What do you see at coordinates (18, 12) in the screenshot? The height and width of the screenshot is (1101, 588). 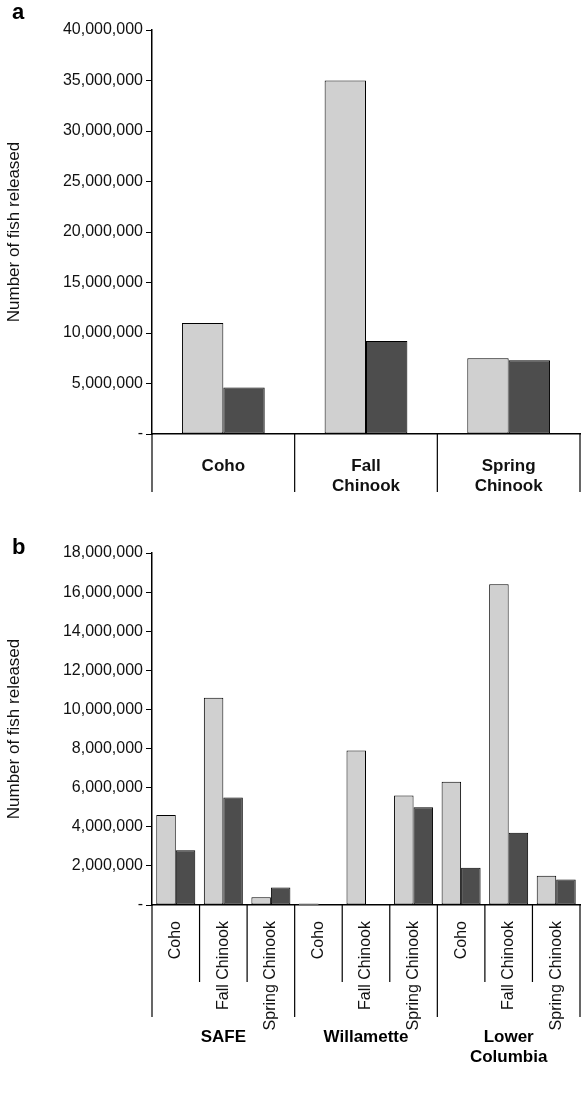 I see `chart-title: a` at bounding box center [18, 12].